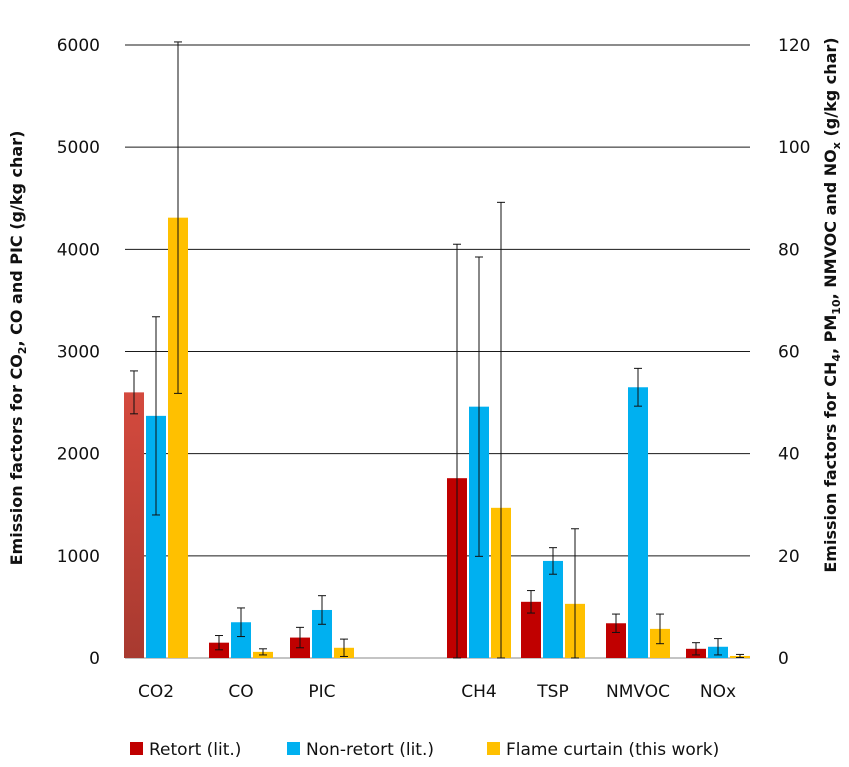 Image resolution: width=849 pixels, height=767 pixels. Describe the element at coordinates (78, 557) in the screenshot. I see `left-tick-label: 1000` at that location.